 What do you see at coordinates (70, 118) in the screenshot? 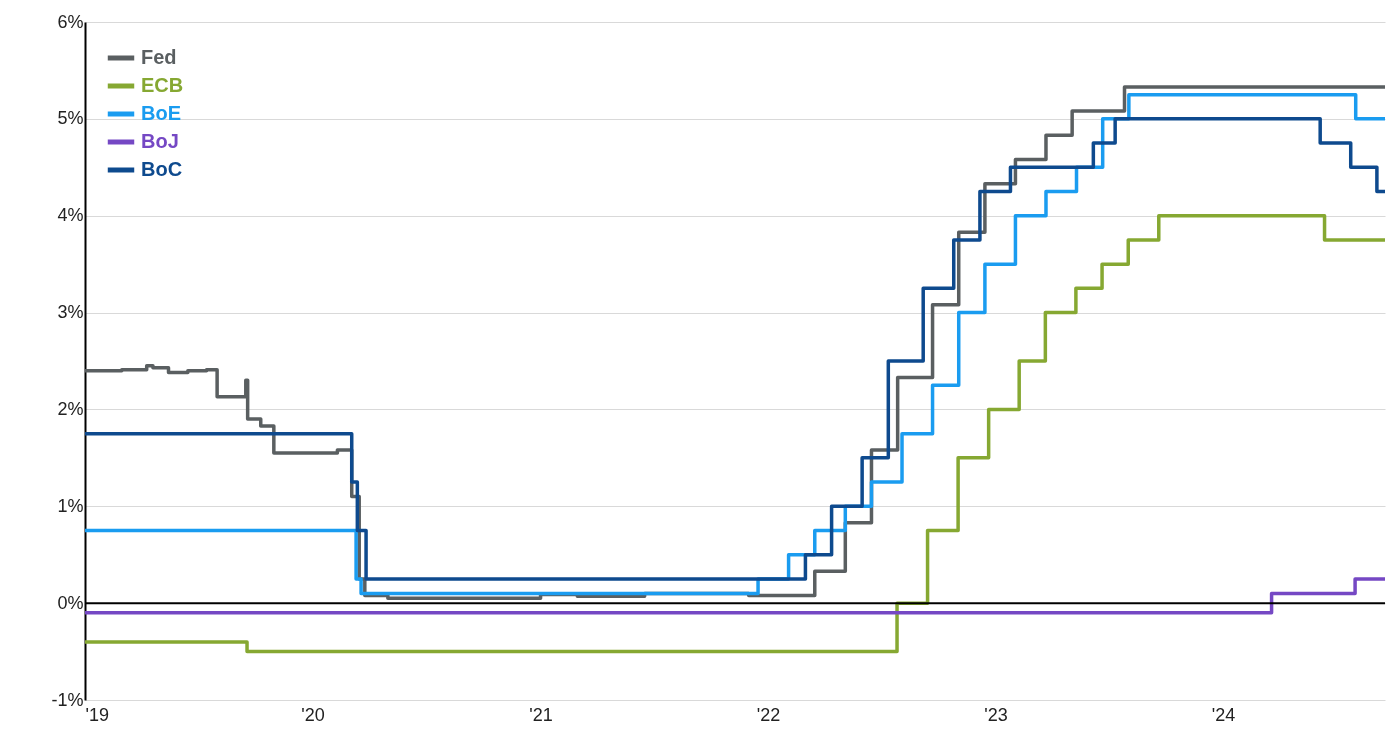
I see `y-tick-label: 5%` at bounding box center [70, 118].